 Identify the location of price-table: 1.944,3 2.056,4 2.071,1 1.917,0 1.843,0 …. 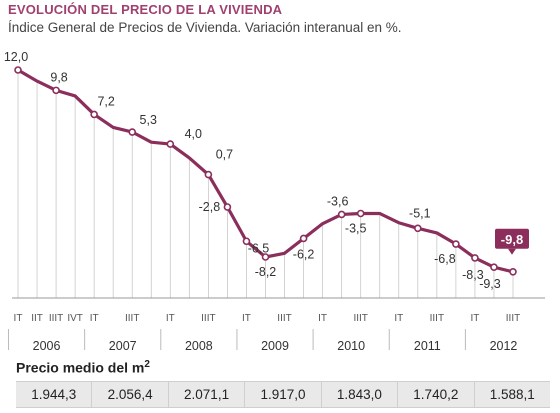
(283, 394).